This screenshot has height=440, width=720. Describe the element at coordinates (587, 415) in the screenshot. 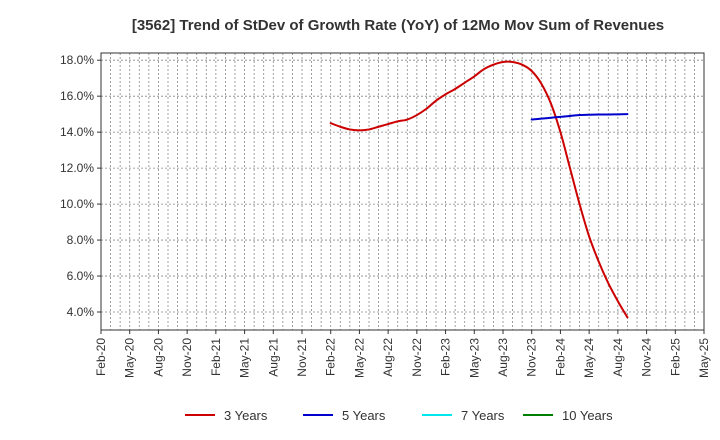

I see `legend-label: 10 Years` at that location.